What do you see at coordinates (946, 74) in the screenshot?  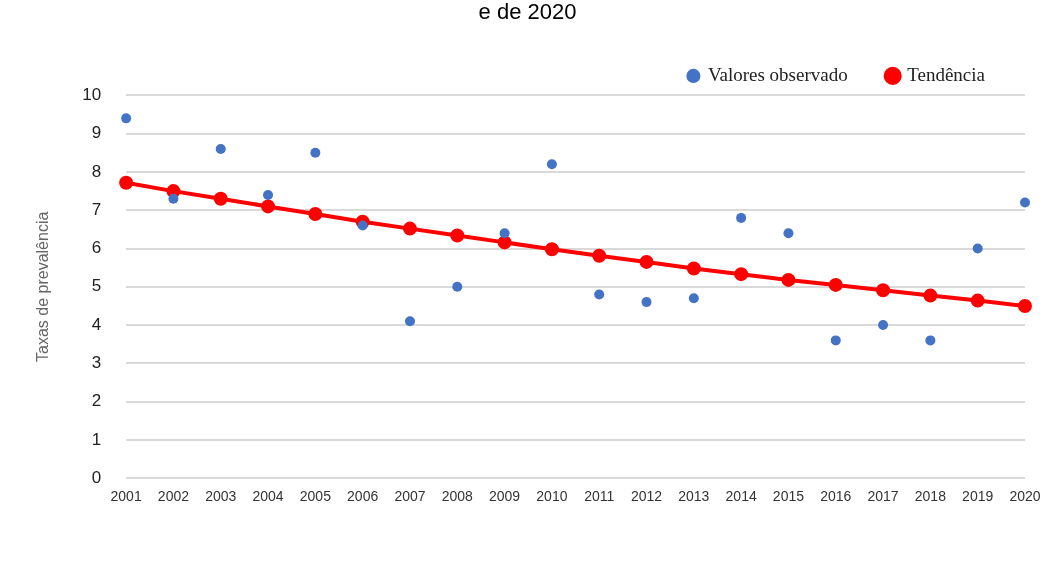 I see `legend-label: Tendência` at bounding box center [946, 74].